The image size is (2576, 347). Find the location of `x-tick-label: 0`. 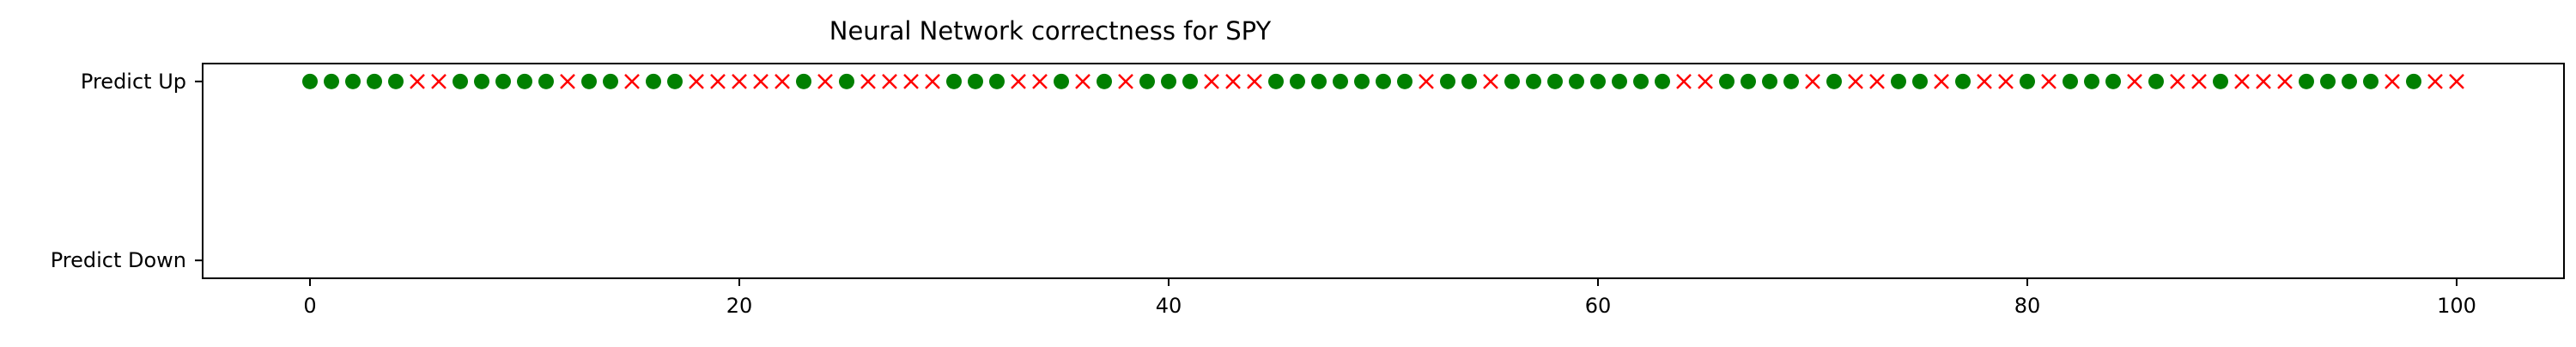

x-tick-label: 0 is located at coordinates (310, 306).